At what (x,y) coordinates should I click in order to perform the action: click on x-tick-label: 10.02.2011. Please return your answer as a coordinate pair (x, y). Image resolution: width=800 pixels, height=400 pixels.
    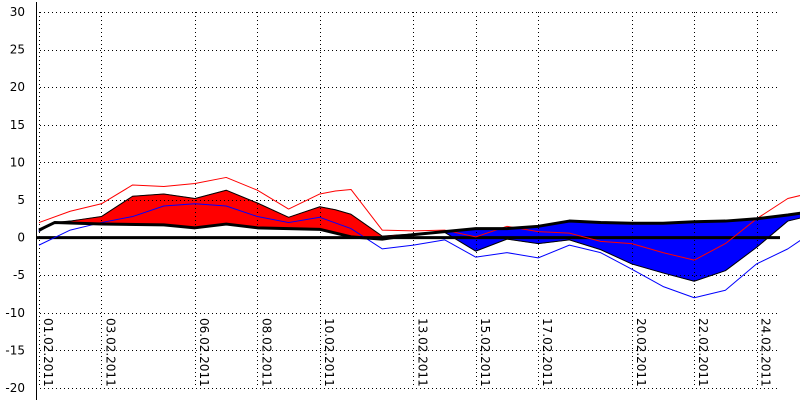
    Looking at the image, I should click on (329, 352).